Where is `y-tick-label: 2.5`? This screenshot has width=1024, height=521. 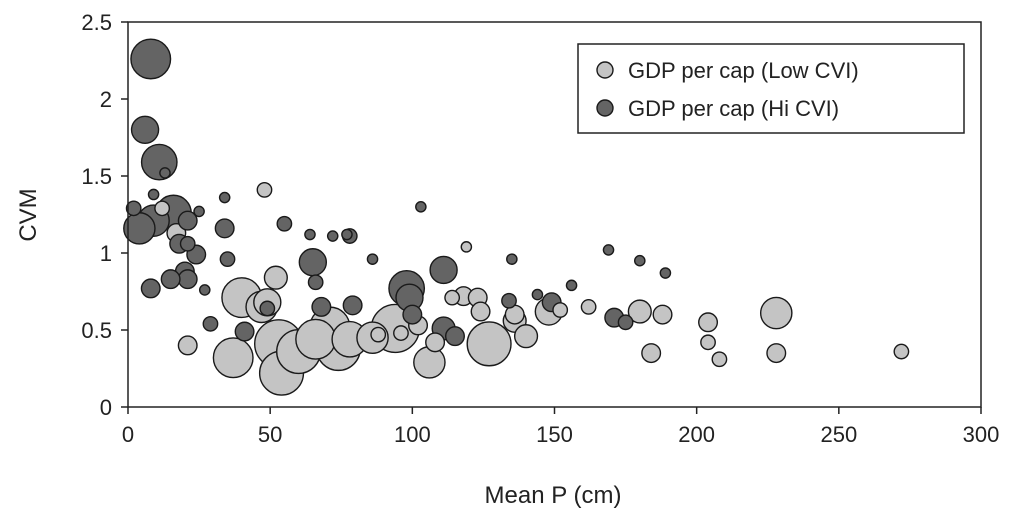 y-tick-label: 2.5 is located at coordinates (96, 22).